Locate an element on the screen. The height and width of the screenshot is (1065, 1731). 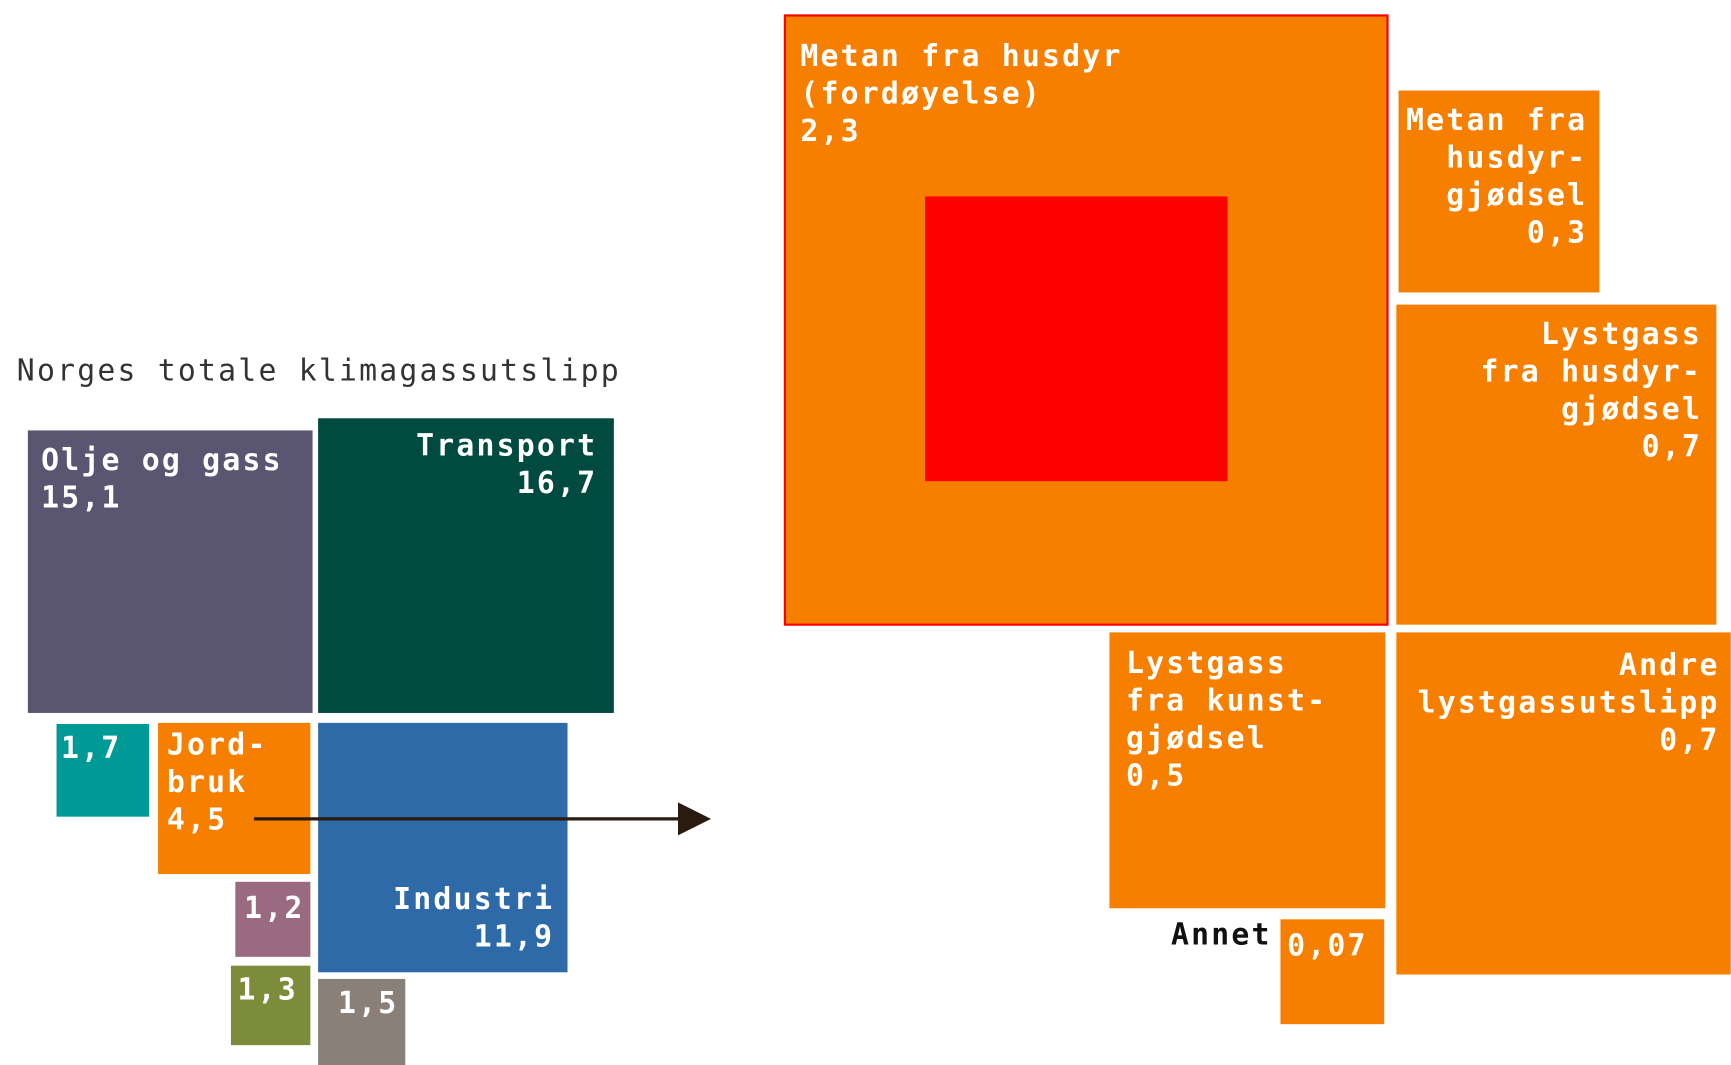
label: Metan fra is located at coordinates (1496, 120).